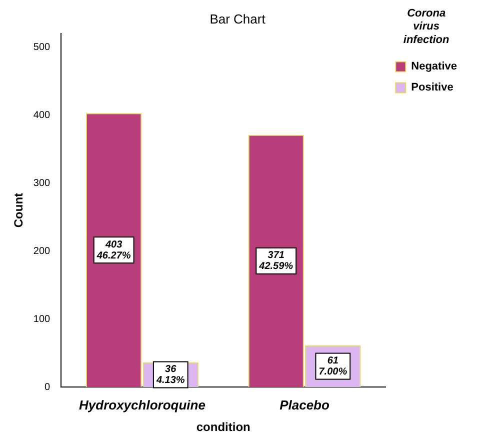 The image size is (479, 447). I want to click on y-tick-label: 500, so click(42, 47).